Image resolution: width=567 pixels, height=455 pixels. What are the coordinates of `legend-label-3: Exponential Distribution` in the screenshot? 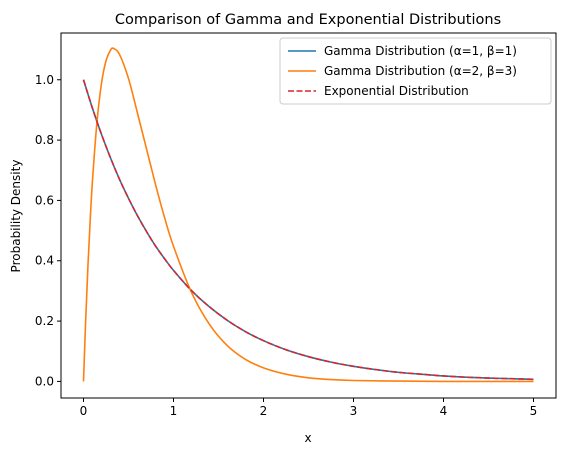 It's located at (396, 91).